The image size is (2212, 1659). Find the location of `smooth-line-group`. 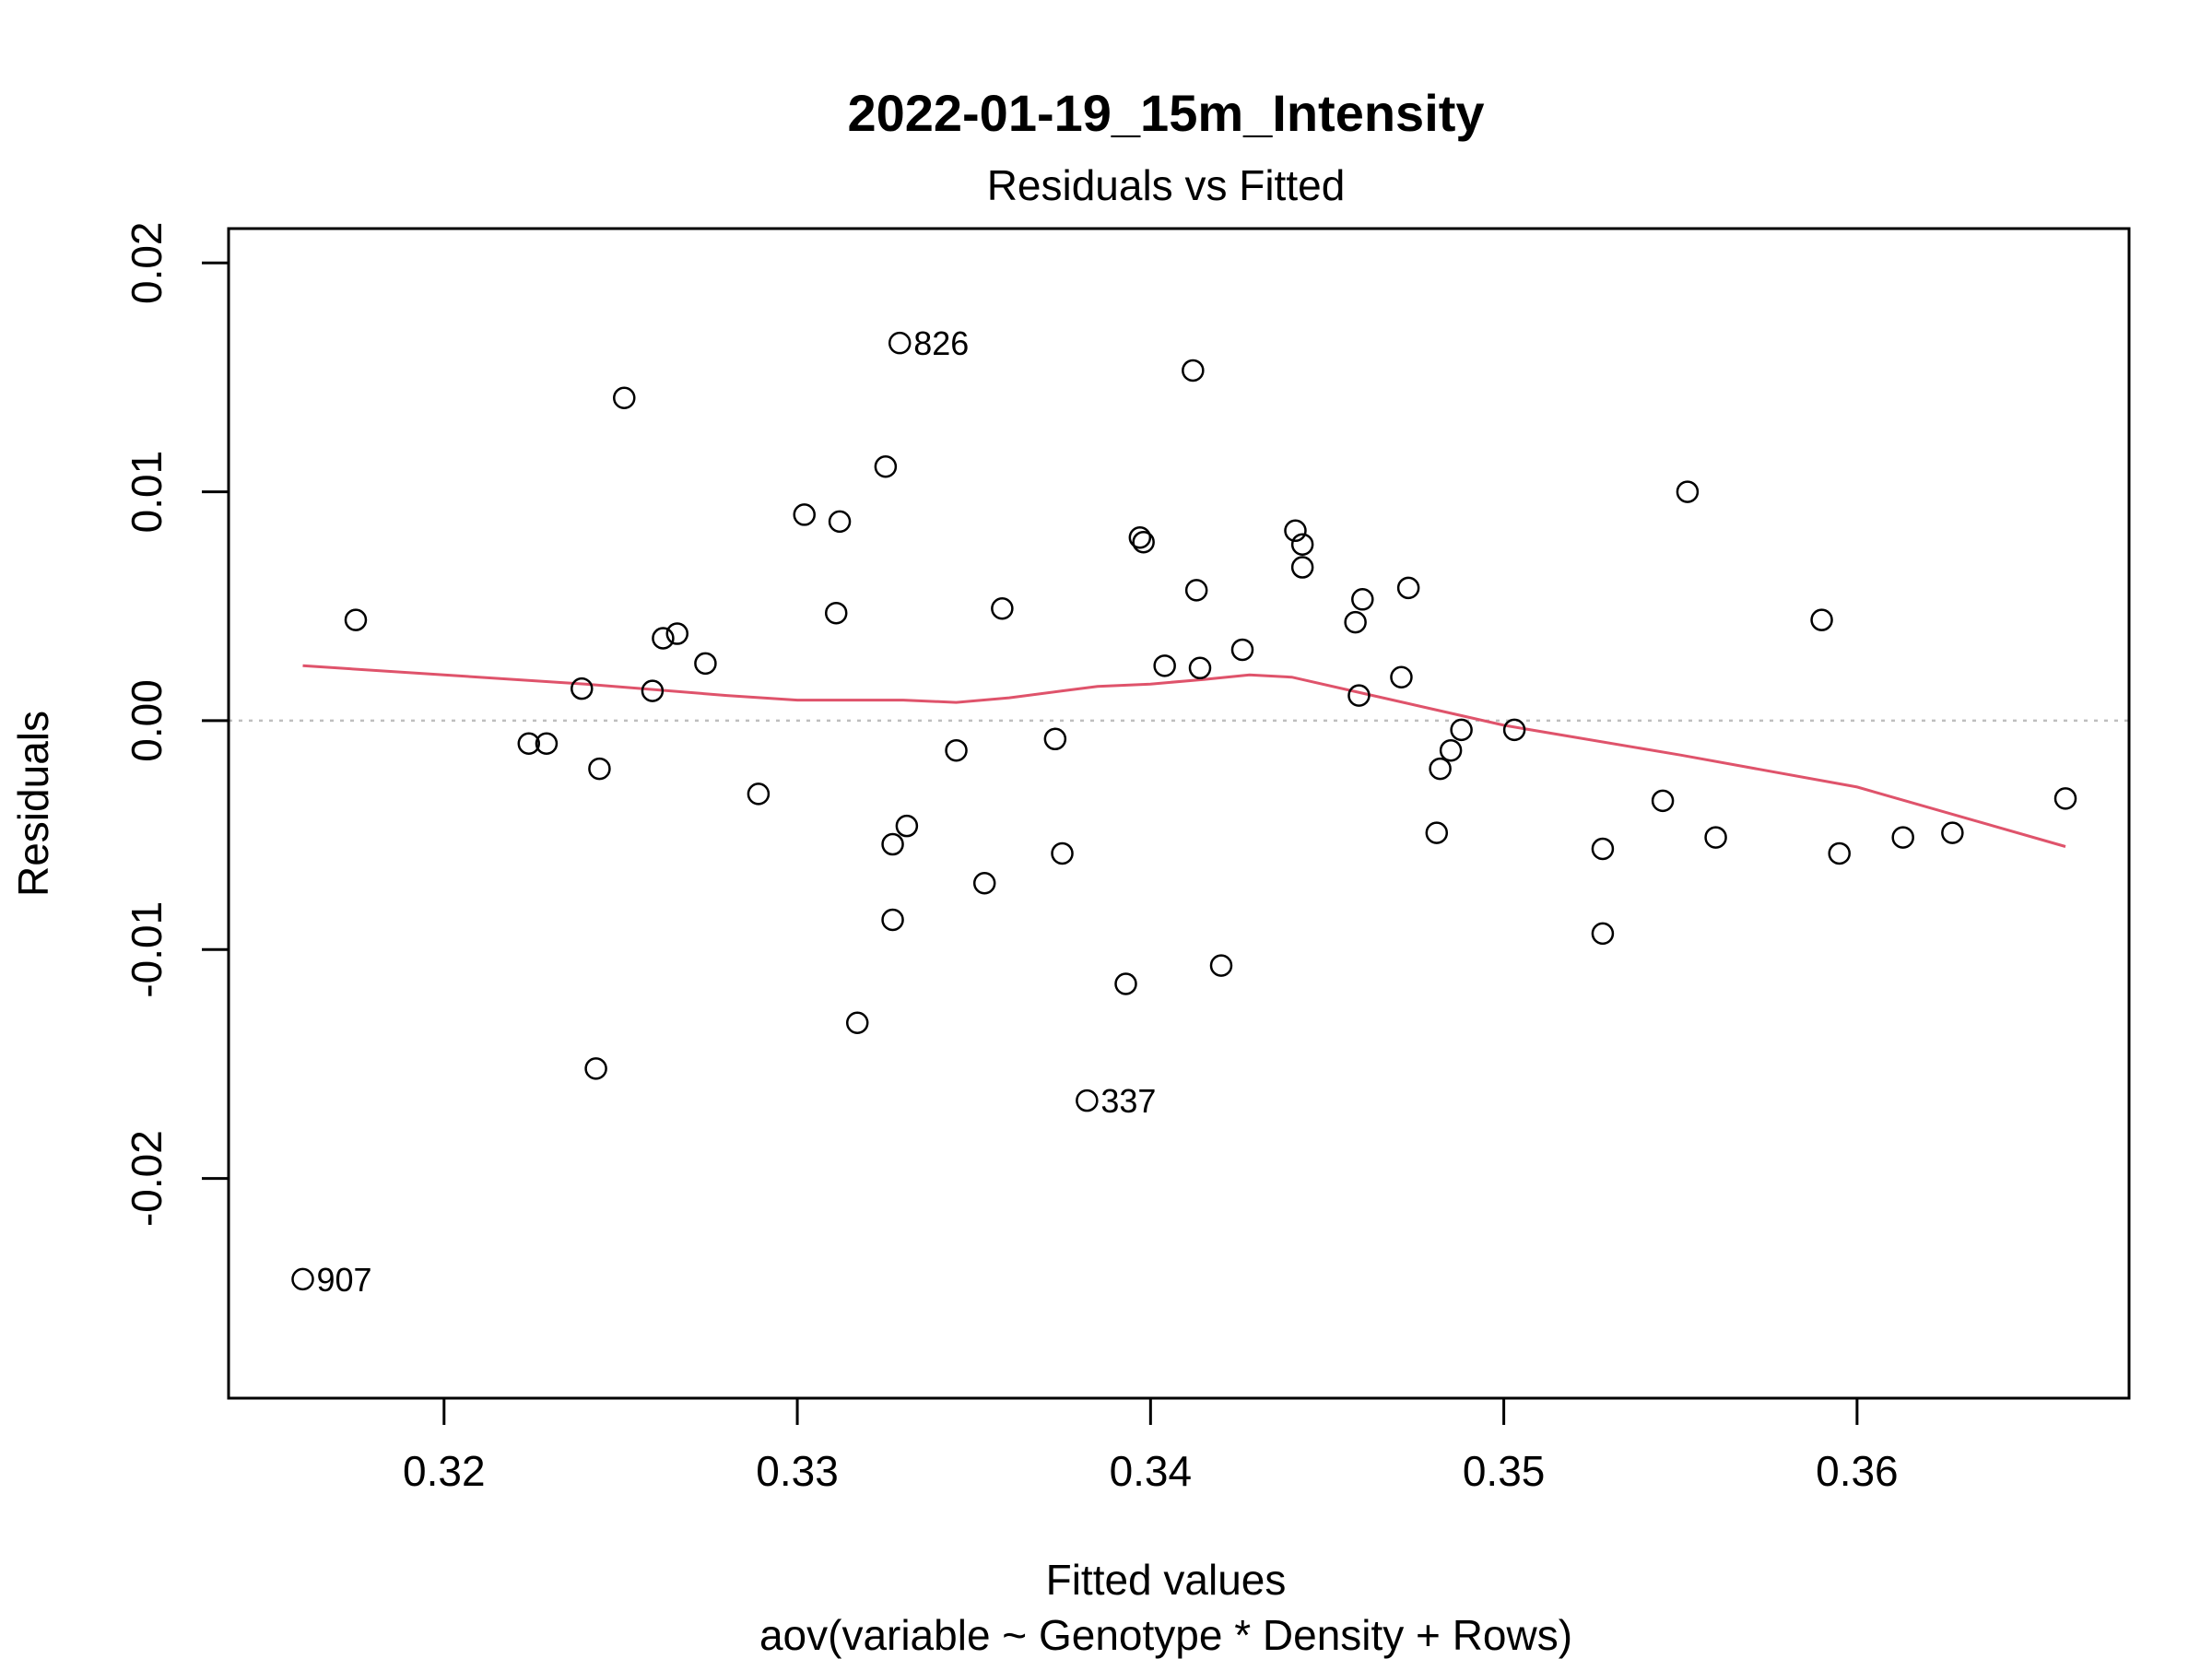

smooth-line-group is located at coordinates (1184, 756).